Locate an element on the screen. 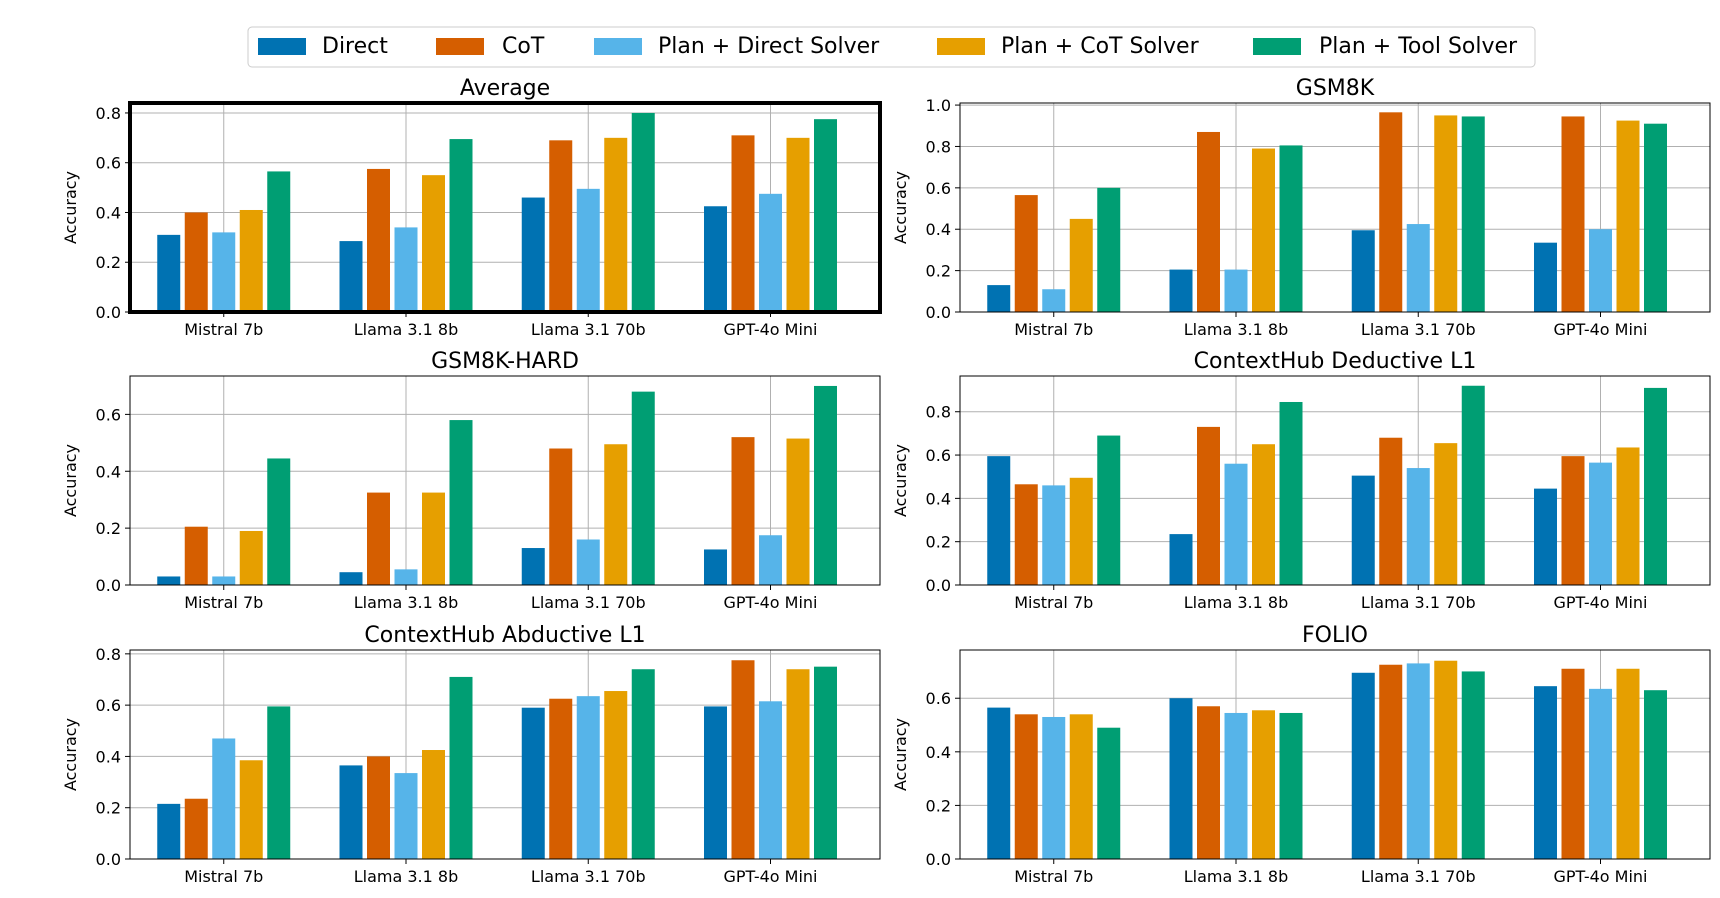 This screenshot has width=1720, height=898. y-tick-label: 0.8 is located at coordinates (108, 113).